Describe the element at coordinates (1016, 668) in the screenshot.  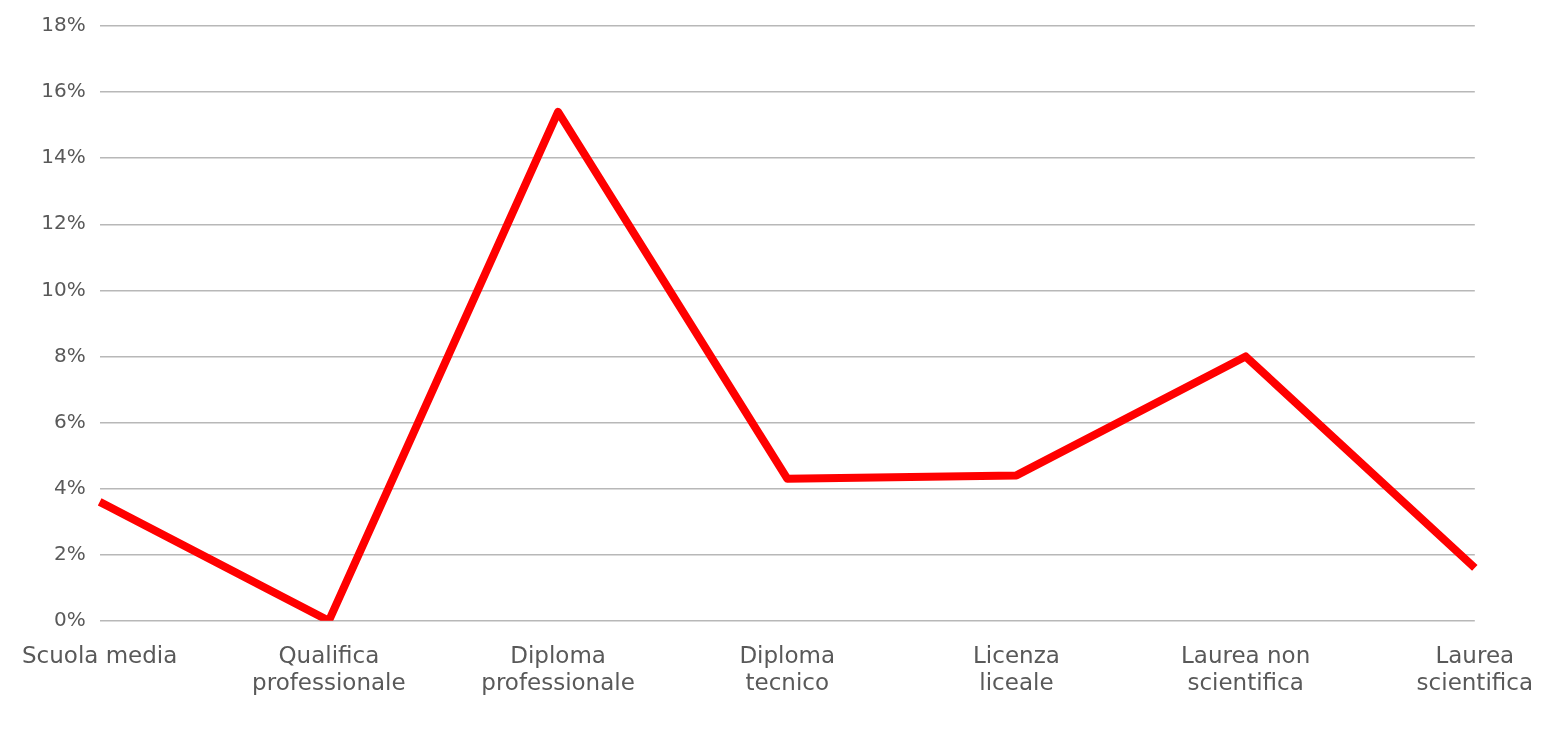
I see `x-tick-label: Licenza liceale` at that location.